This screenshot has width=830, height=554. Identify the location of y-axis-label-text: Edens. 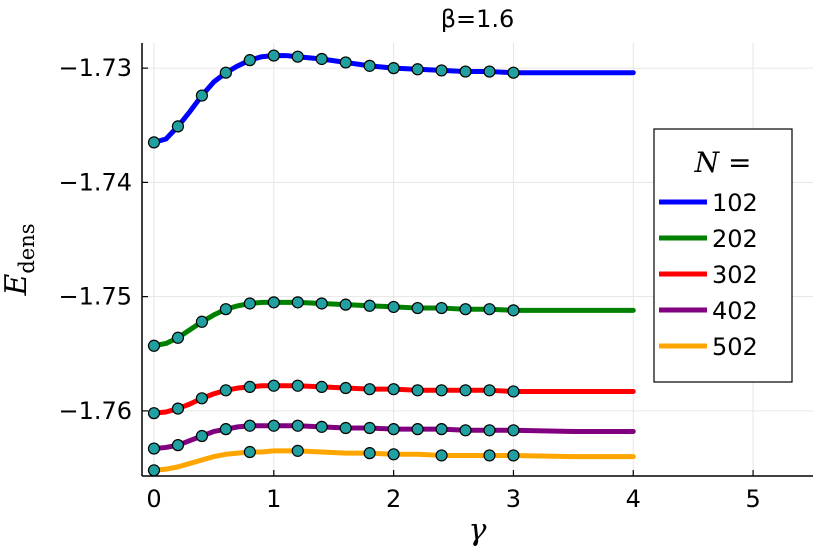
(19, 259).